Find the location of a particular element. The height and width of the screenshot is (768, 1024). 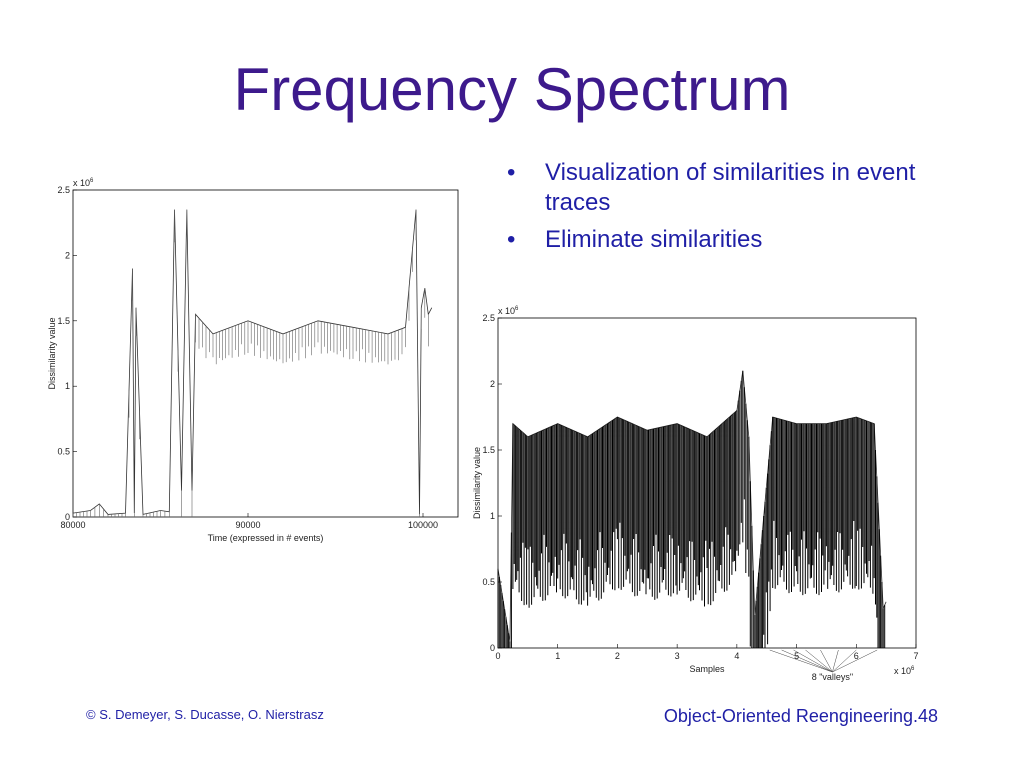

x-axis-label: Time (expressed in # events) is located at coordinates (266, 538).